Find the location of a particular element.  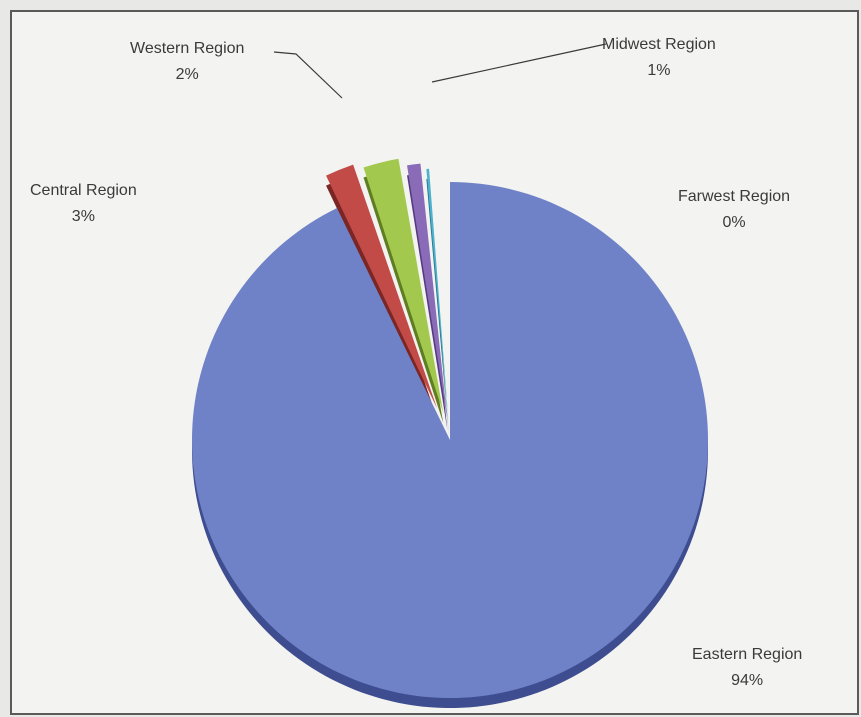

pie-slice-midwest is located at coordinates (427, 292).